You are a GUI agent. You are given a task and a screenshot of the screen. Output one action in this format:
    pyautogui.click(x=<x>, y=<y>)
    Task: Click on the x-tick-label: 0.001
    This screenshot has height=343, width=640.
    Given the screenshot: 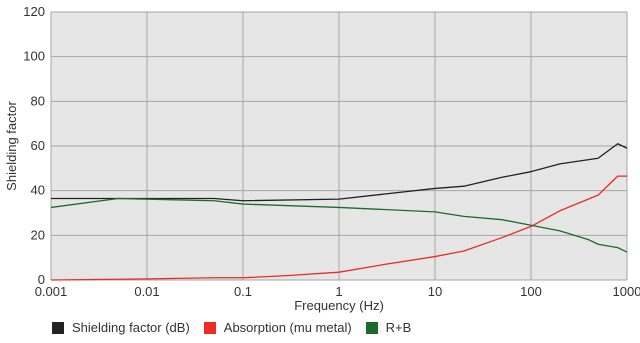 What is the action you would take?
    pyautogui.click(x=51, y=291)
    